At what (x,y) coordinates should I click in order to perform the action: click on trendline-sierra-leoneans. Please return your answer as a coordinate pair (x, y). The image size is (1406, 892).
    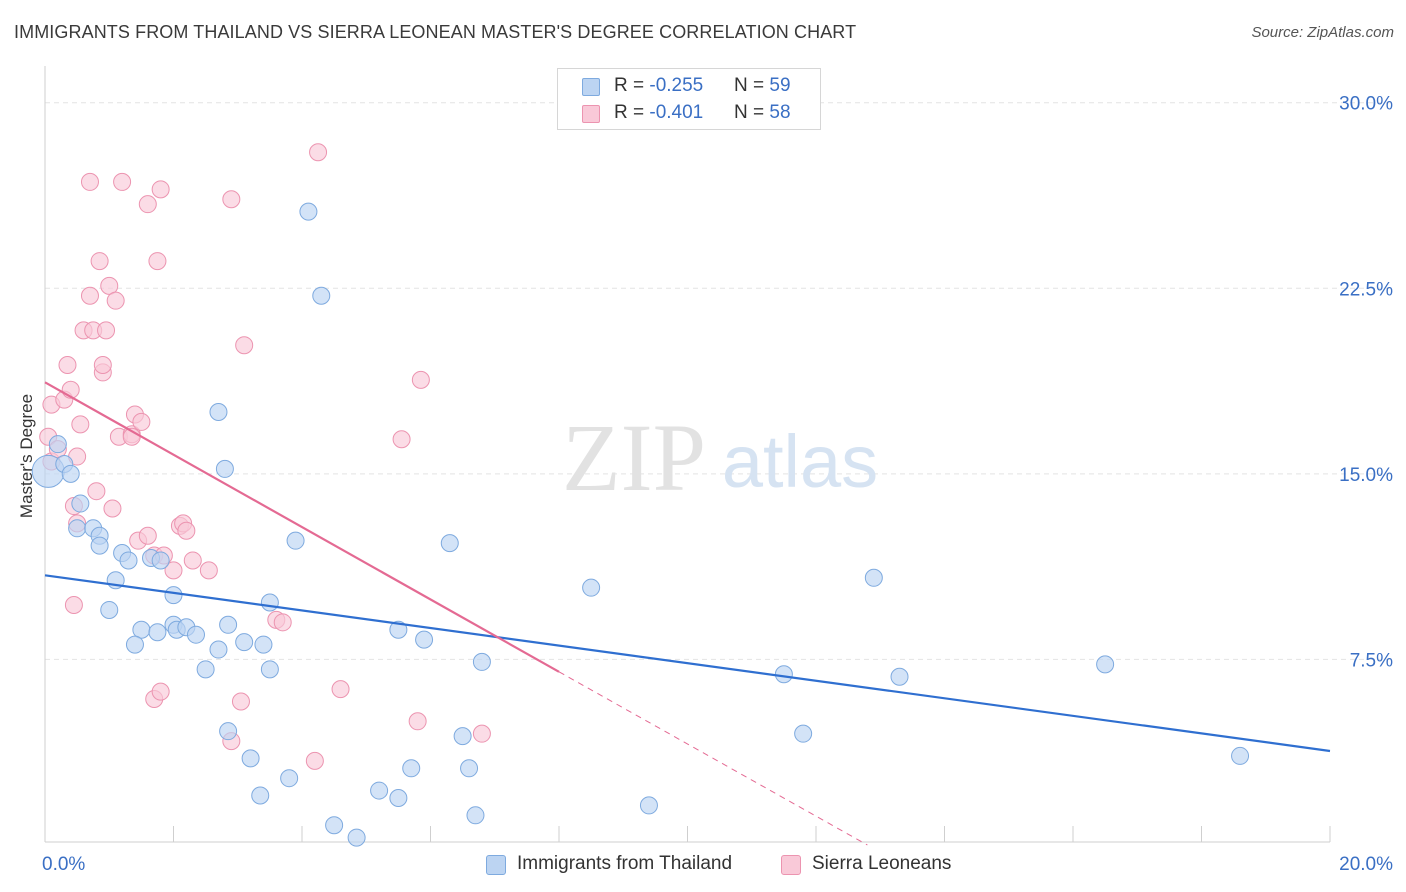
    Looking at the image, I should click on (302, 527).